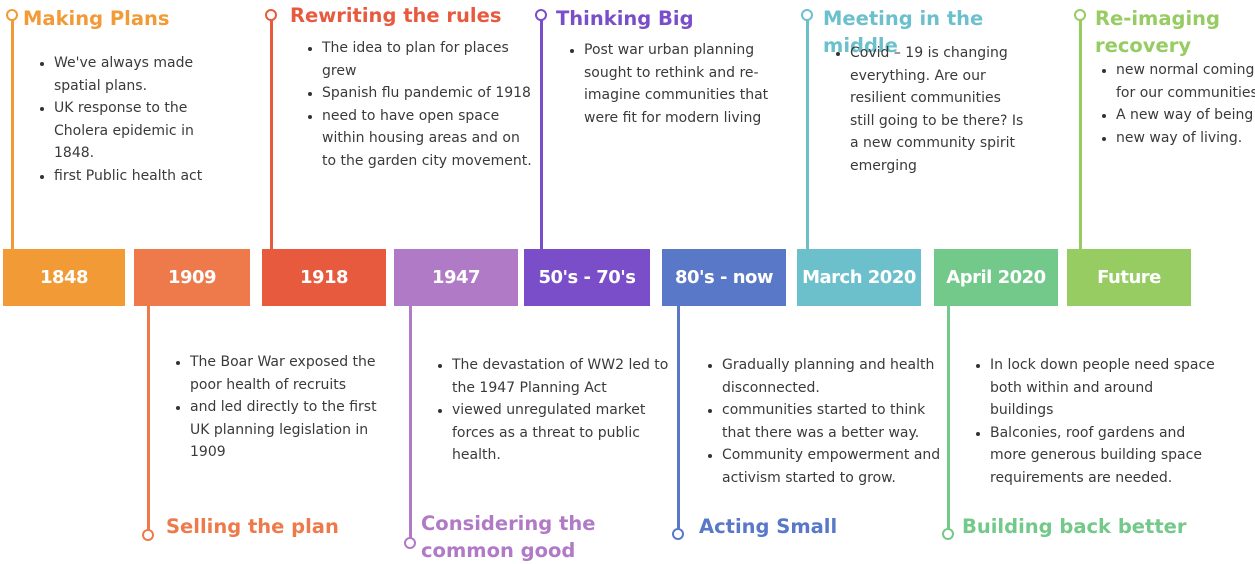  I want to click on timeline-node-e80now, so click(678, 534).